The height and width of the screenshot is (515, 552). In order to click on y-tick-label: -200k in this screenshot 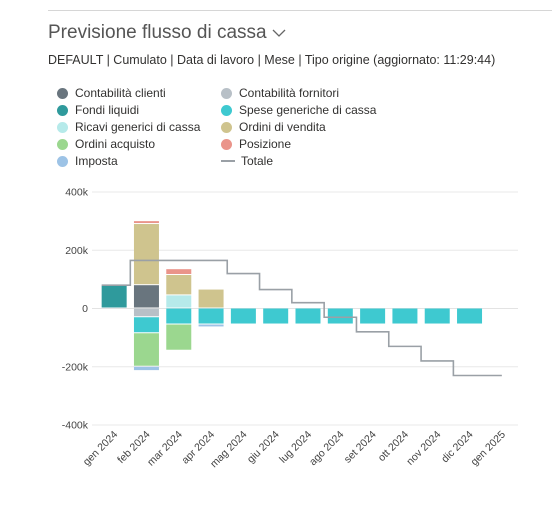, I will do `click(75, 367)`.